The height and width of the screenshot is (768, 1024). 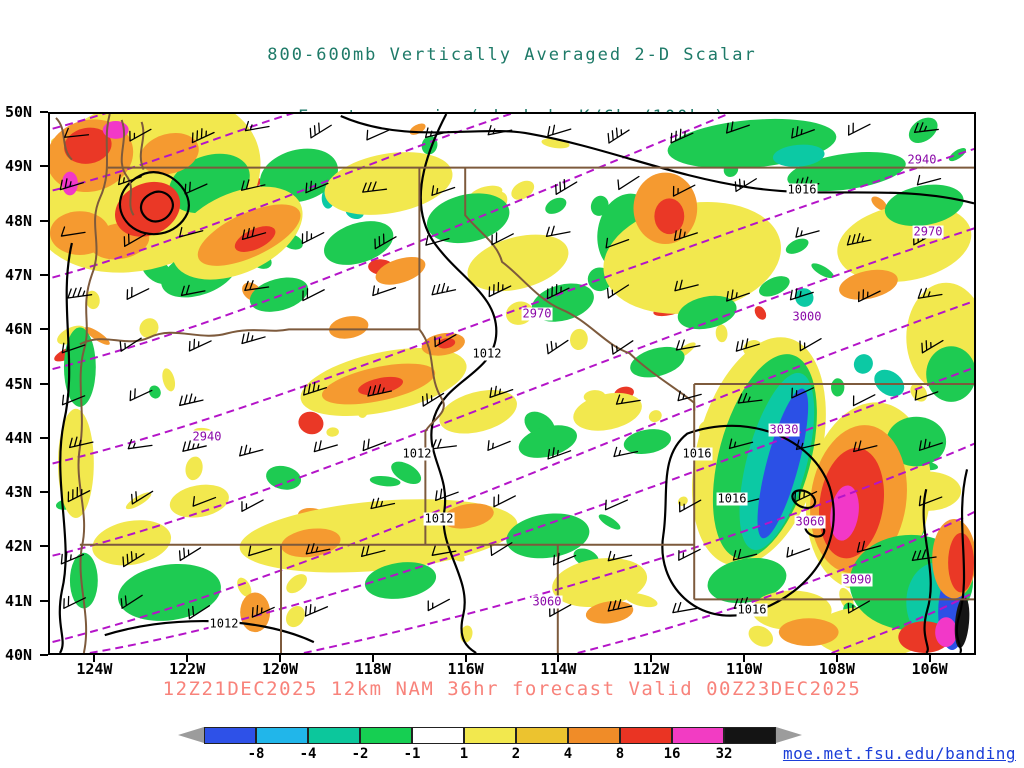 What do you see at coordinates (568, 754) in the screenshot?
I see `colorbar-tick-label: 4` at bounding box center [568, 754].